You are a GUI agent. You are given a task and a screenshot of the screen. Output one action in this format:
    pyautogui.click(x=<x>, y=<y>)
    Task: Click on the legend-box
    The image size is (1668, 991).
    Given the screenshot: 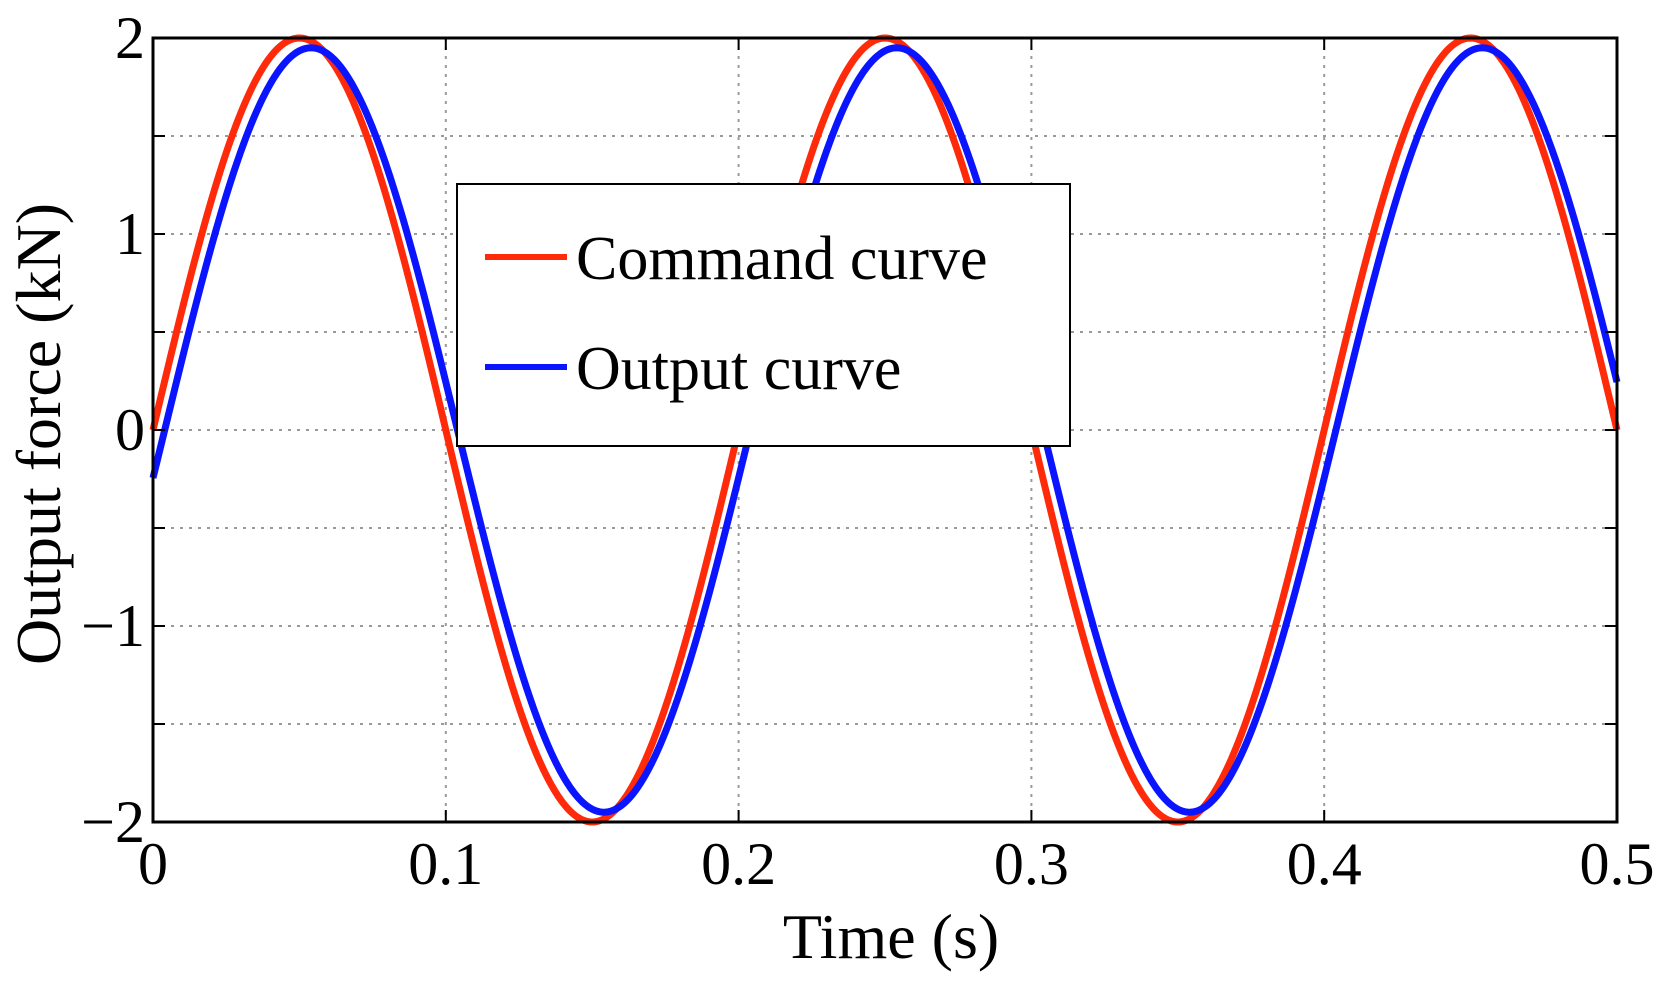 What is the action you would take?
    pyautogui.click(x=763, y=315)
    